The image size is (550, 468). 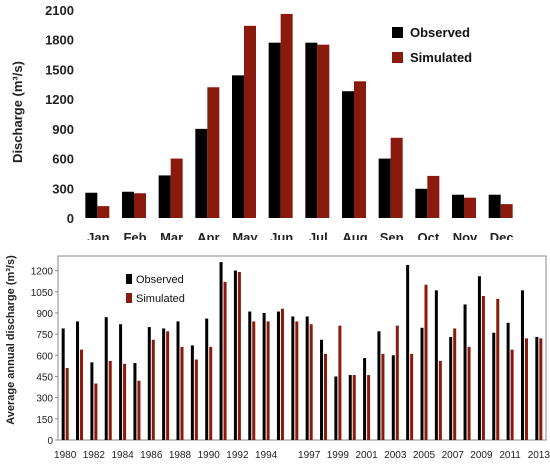 I want to click on bar-observed-1989, so click(x=192, y=392).